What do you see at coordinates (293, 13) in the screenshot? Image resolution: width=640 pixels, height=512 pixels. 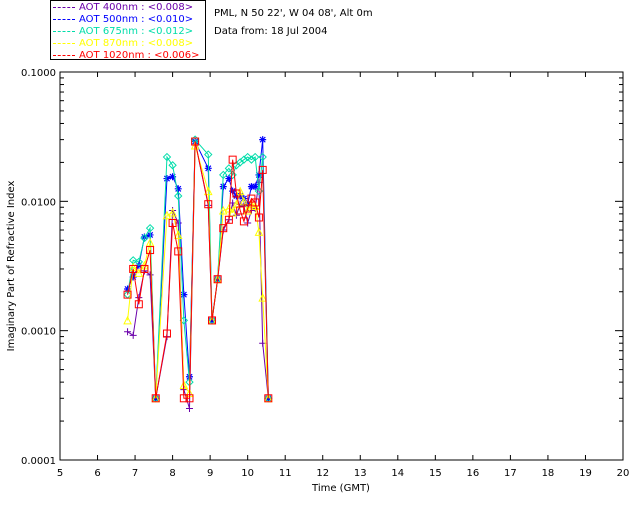 I see `site-location: PML, N 50 22', W 04 08', Alt 0m` at bounding box center [293, 13].